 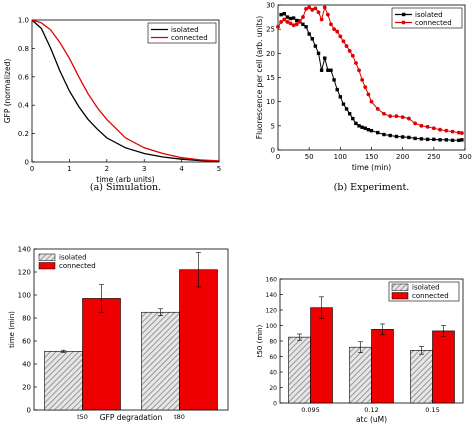 What do you see at coordinates (270, 78) in the screenshot?
I see `y-tick-label: 15` at bounding box center [270, 78].